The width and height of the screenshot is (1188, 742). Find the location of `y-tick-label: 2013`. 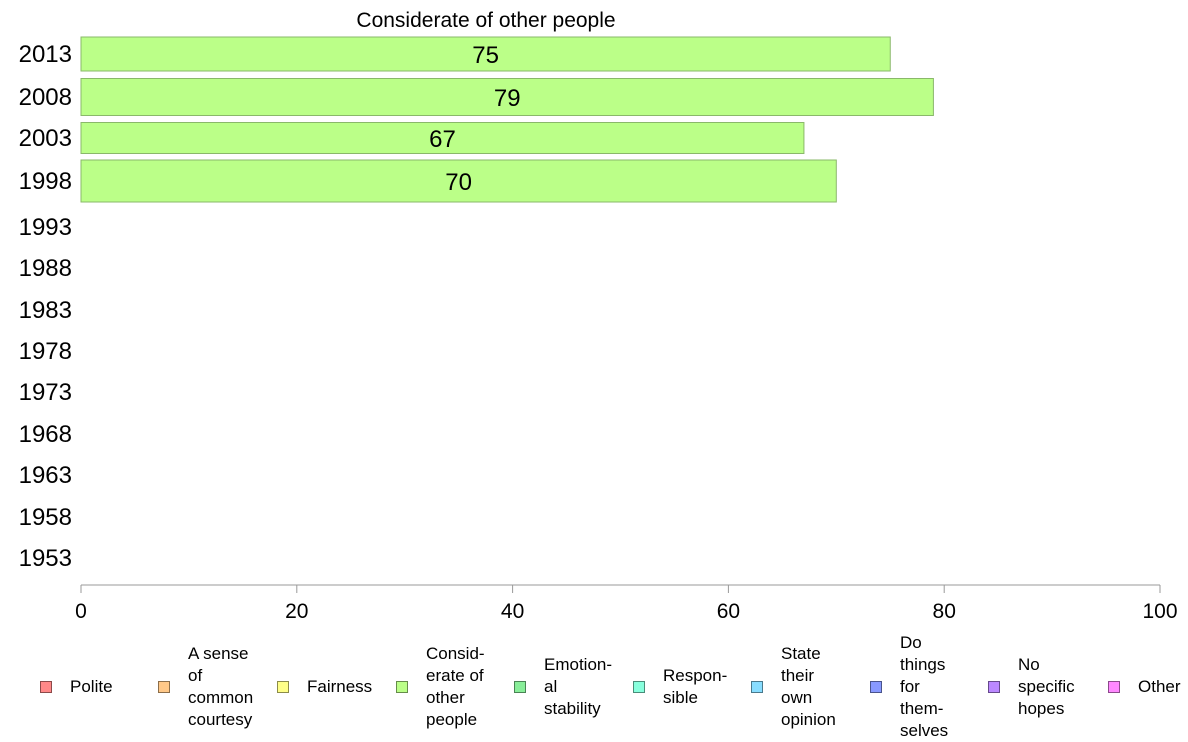

y-tick-label: 2013 is located at coordinates (45, 54).